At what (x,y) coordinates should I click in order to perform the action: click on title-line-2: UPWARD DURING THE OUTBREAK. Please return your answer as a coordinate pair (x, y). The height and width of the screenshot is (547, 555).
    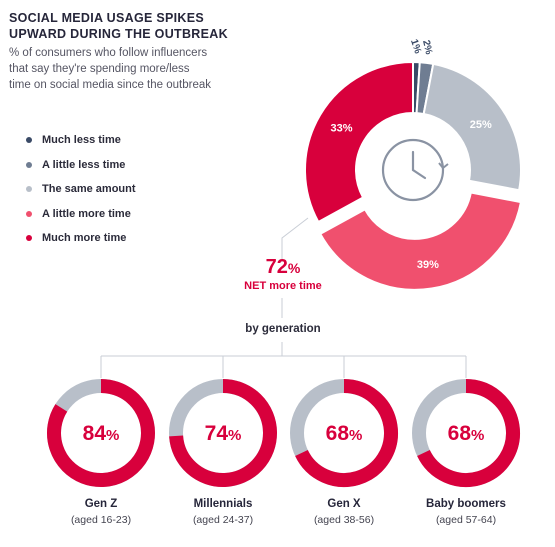
    Looking at the image, I should click on (118, 34).